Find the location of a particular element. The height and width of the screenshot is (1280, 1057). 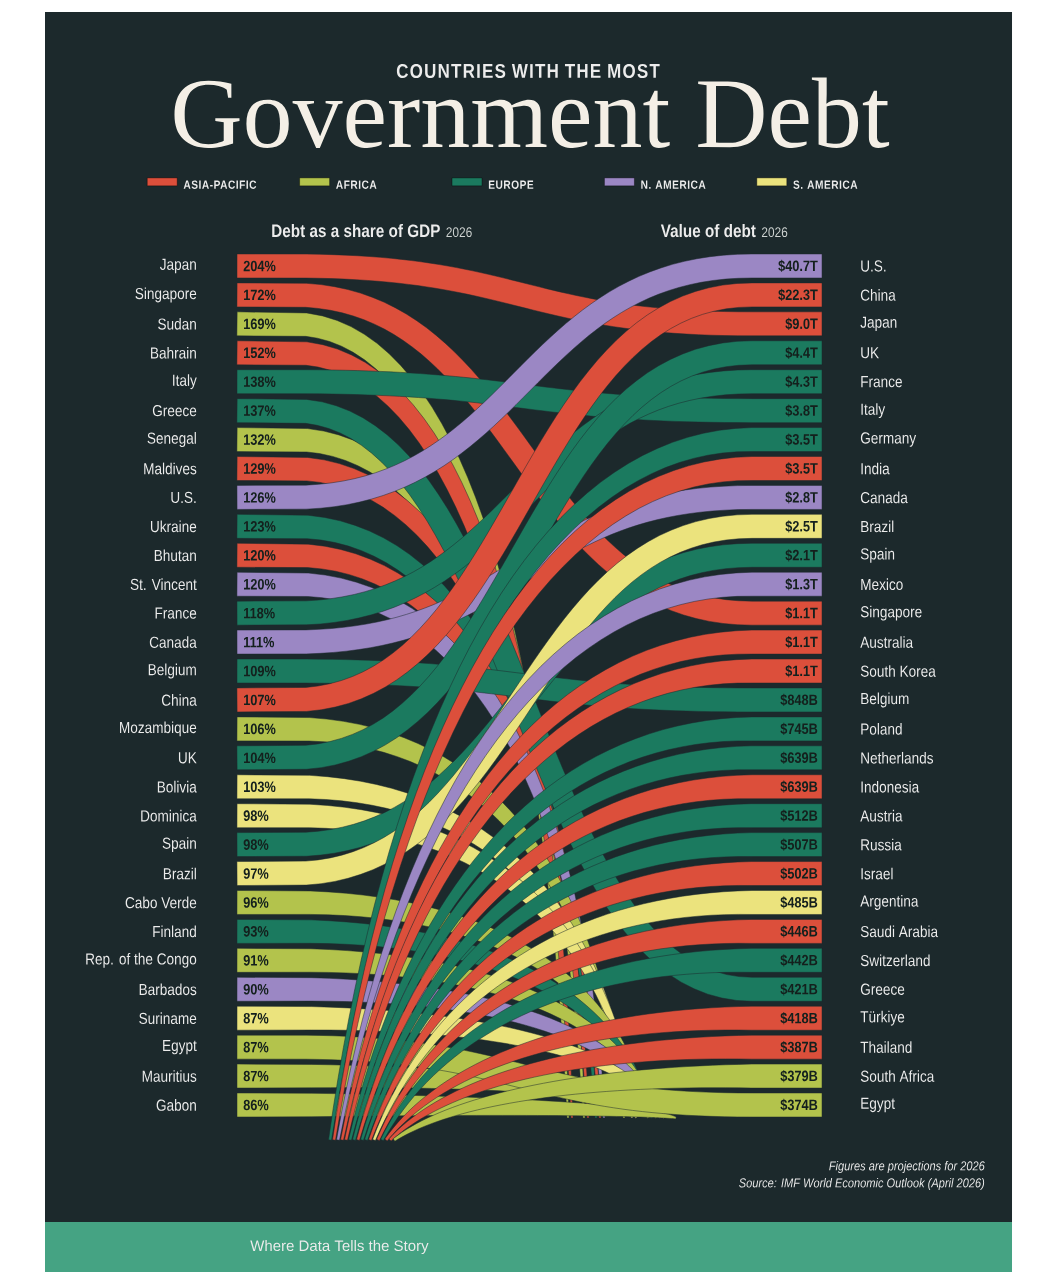

category-label: Ukraine is located at coordinates (173, 526).